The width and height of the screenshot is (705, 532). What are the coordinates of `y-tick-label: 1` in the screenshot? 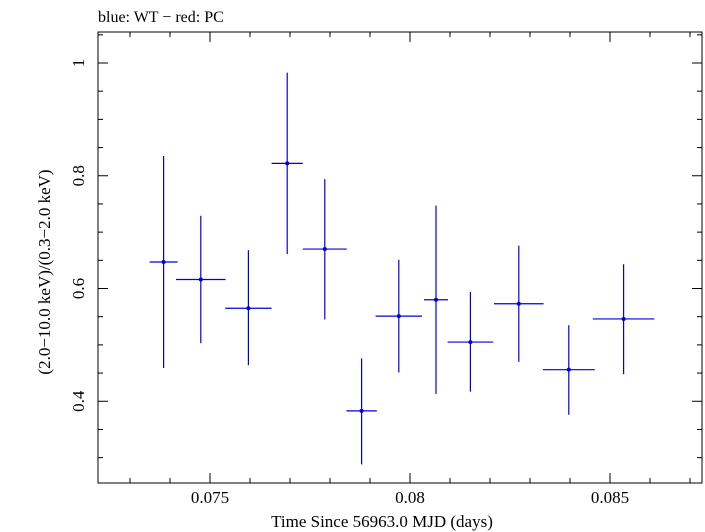 It's located at (78, 63).